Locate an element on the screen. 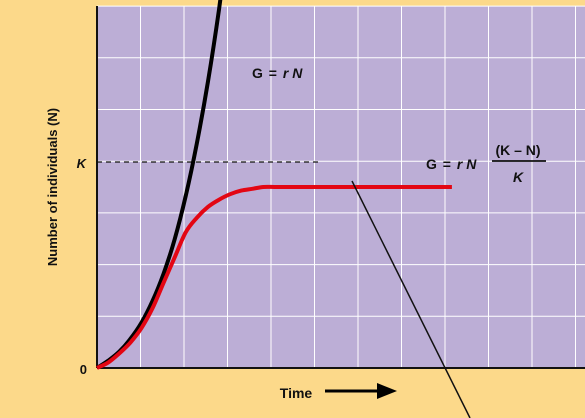 The image size is (585, 418). x-axis-label: Time is located at coordinates (296, 393).